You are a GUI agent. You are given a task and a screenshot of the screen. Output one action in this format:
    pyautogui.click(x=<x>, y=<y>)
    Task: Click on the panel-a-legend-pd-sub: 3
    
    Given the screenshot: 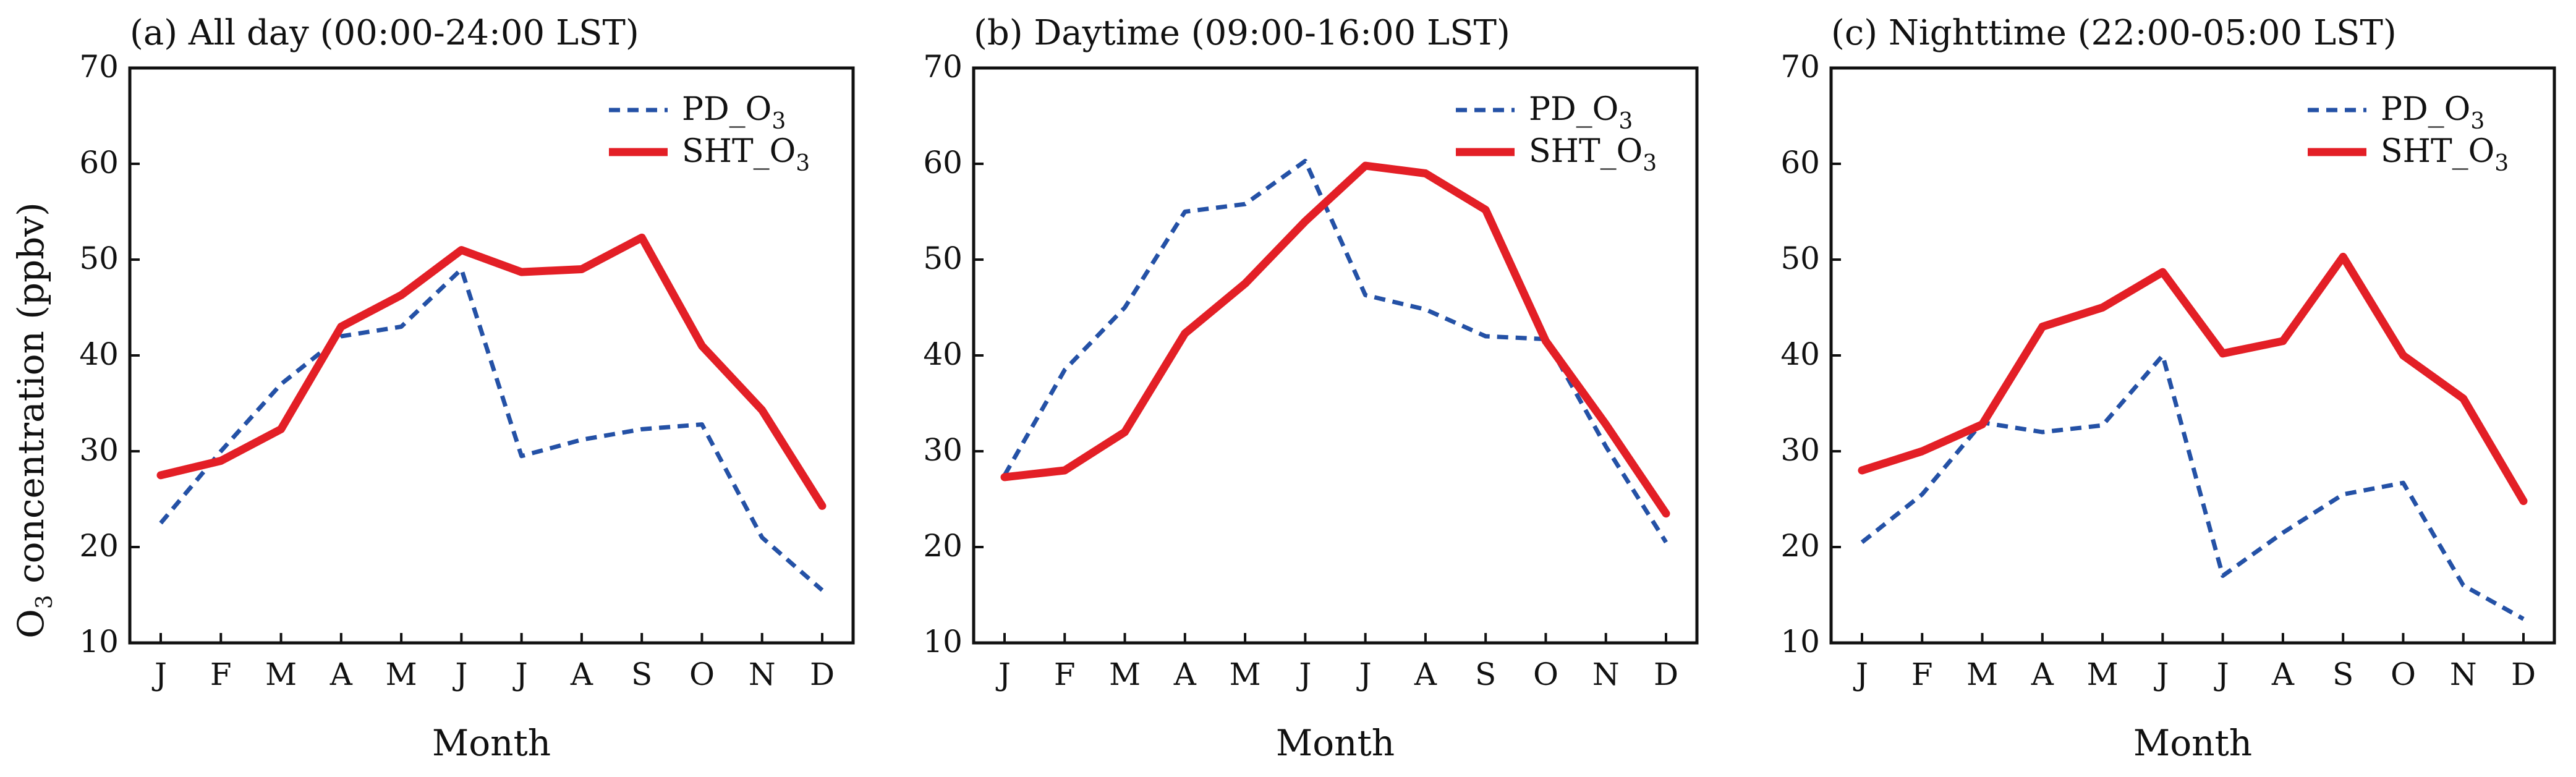 What is the action you would take?
    pyautogui.click(x=779, y=121)
    